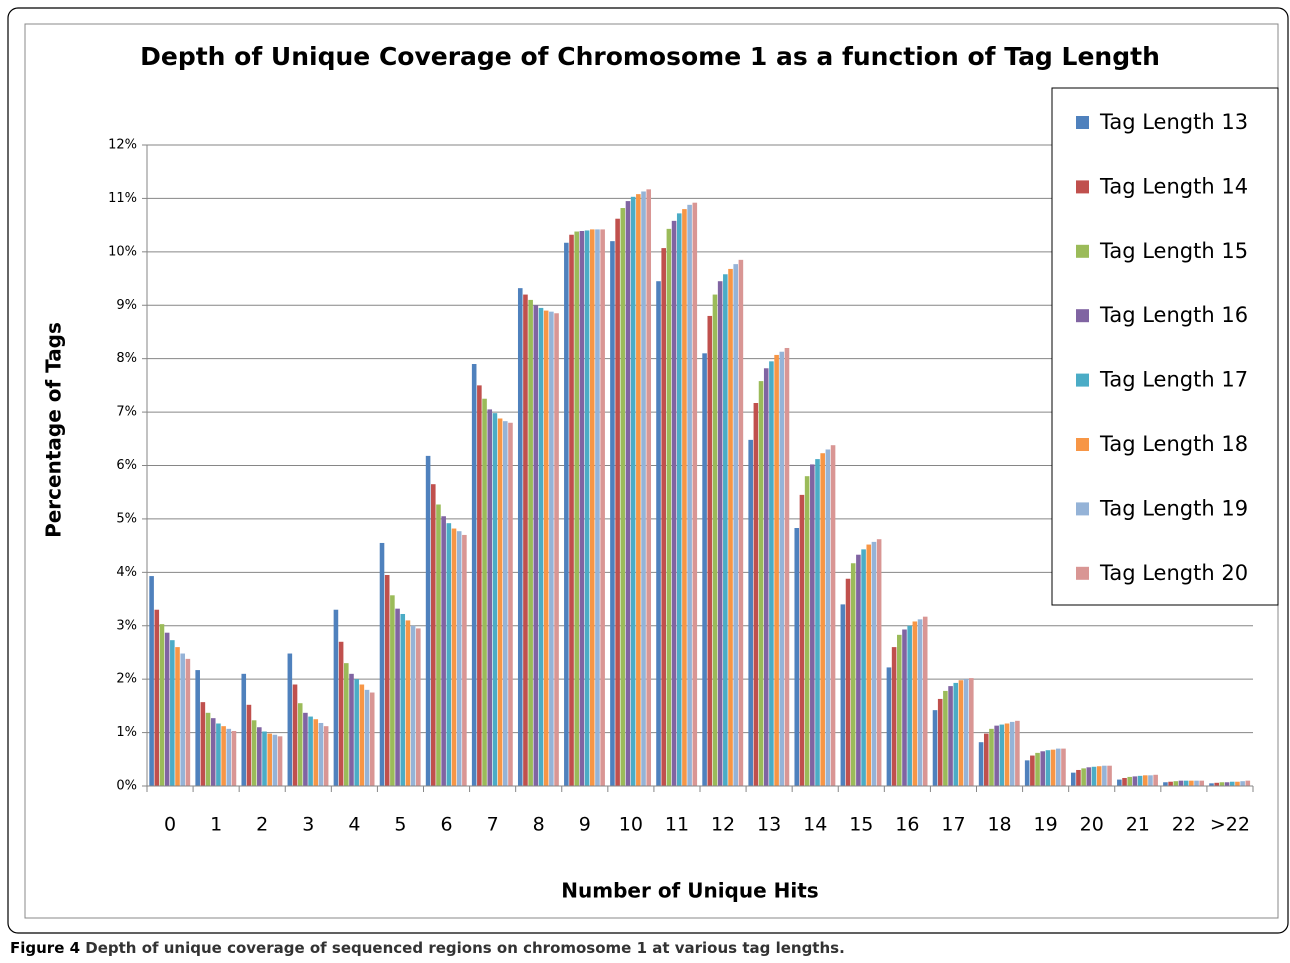  Describe the element at coordinates (126, 732) in the screenshot. I see `y-tick-label: 1%` at that location.